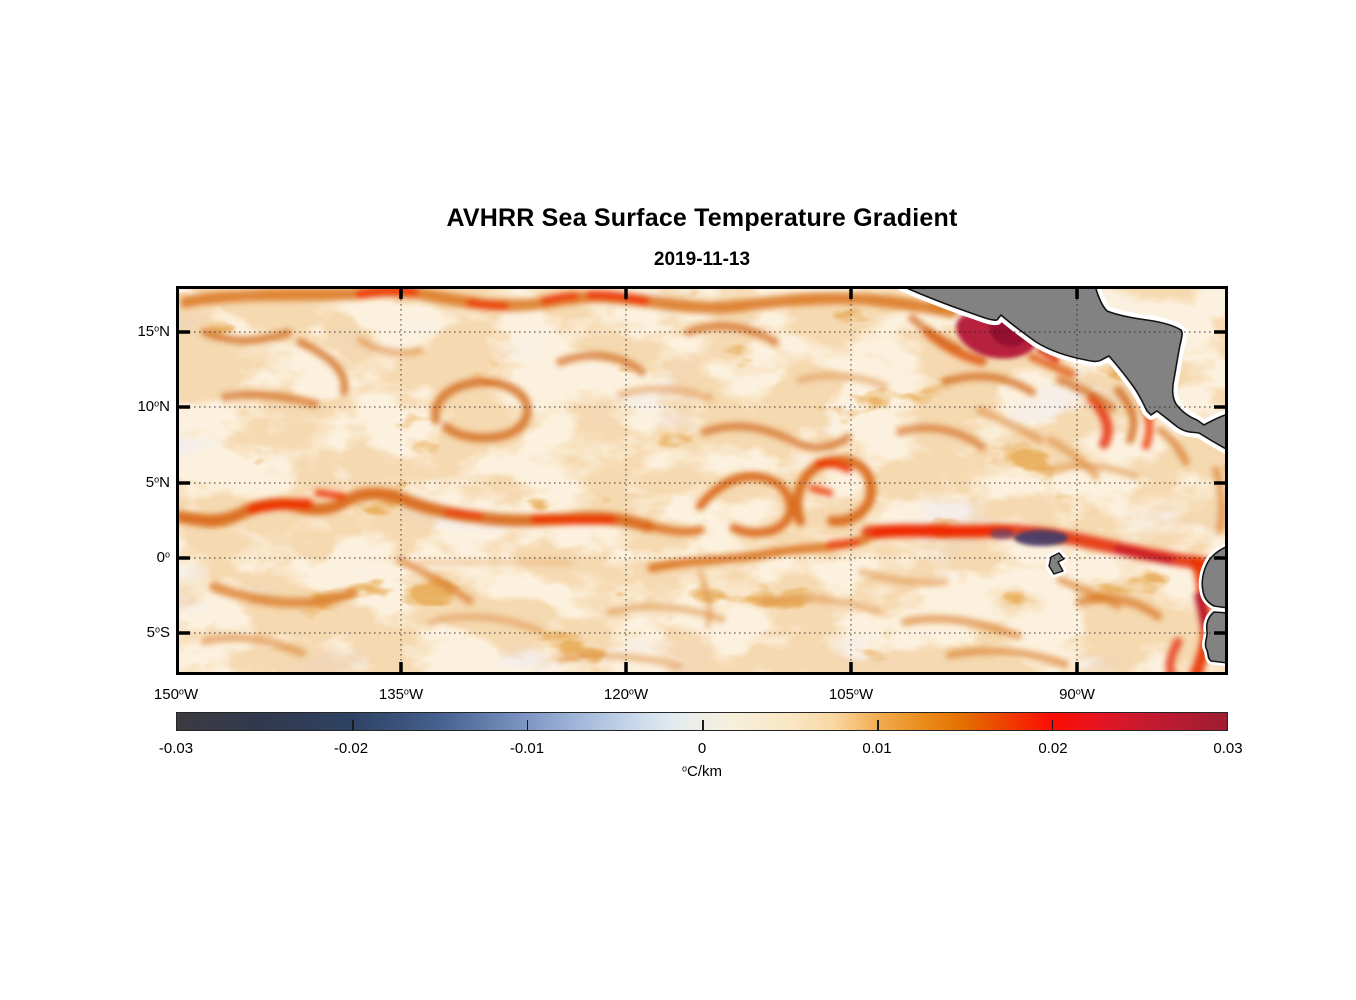 The height and width of the screenshot is (1000, 1356). I want to click on y-tick-label-5s: 5oS, so click(158, 632).